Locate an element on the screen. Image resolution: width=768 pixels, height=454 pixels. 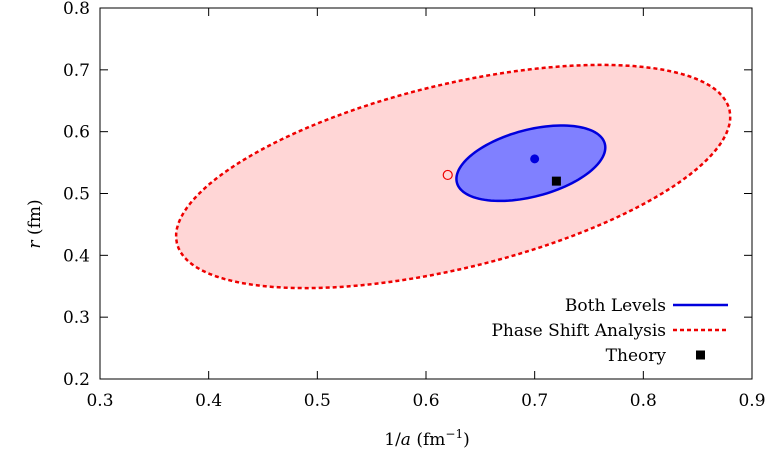
y-tick-label: 0.2 is located at coordinates (76, 380).